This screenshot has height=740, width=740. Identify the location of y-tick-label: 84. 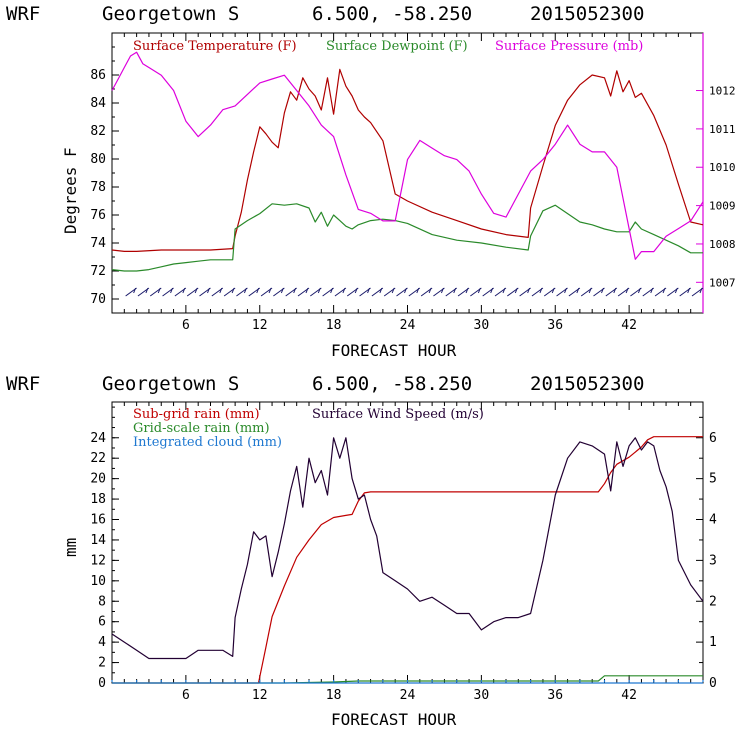
(98, 103).